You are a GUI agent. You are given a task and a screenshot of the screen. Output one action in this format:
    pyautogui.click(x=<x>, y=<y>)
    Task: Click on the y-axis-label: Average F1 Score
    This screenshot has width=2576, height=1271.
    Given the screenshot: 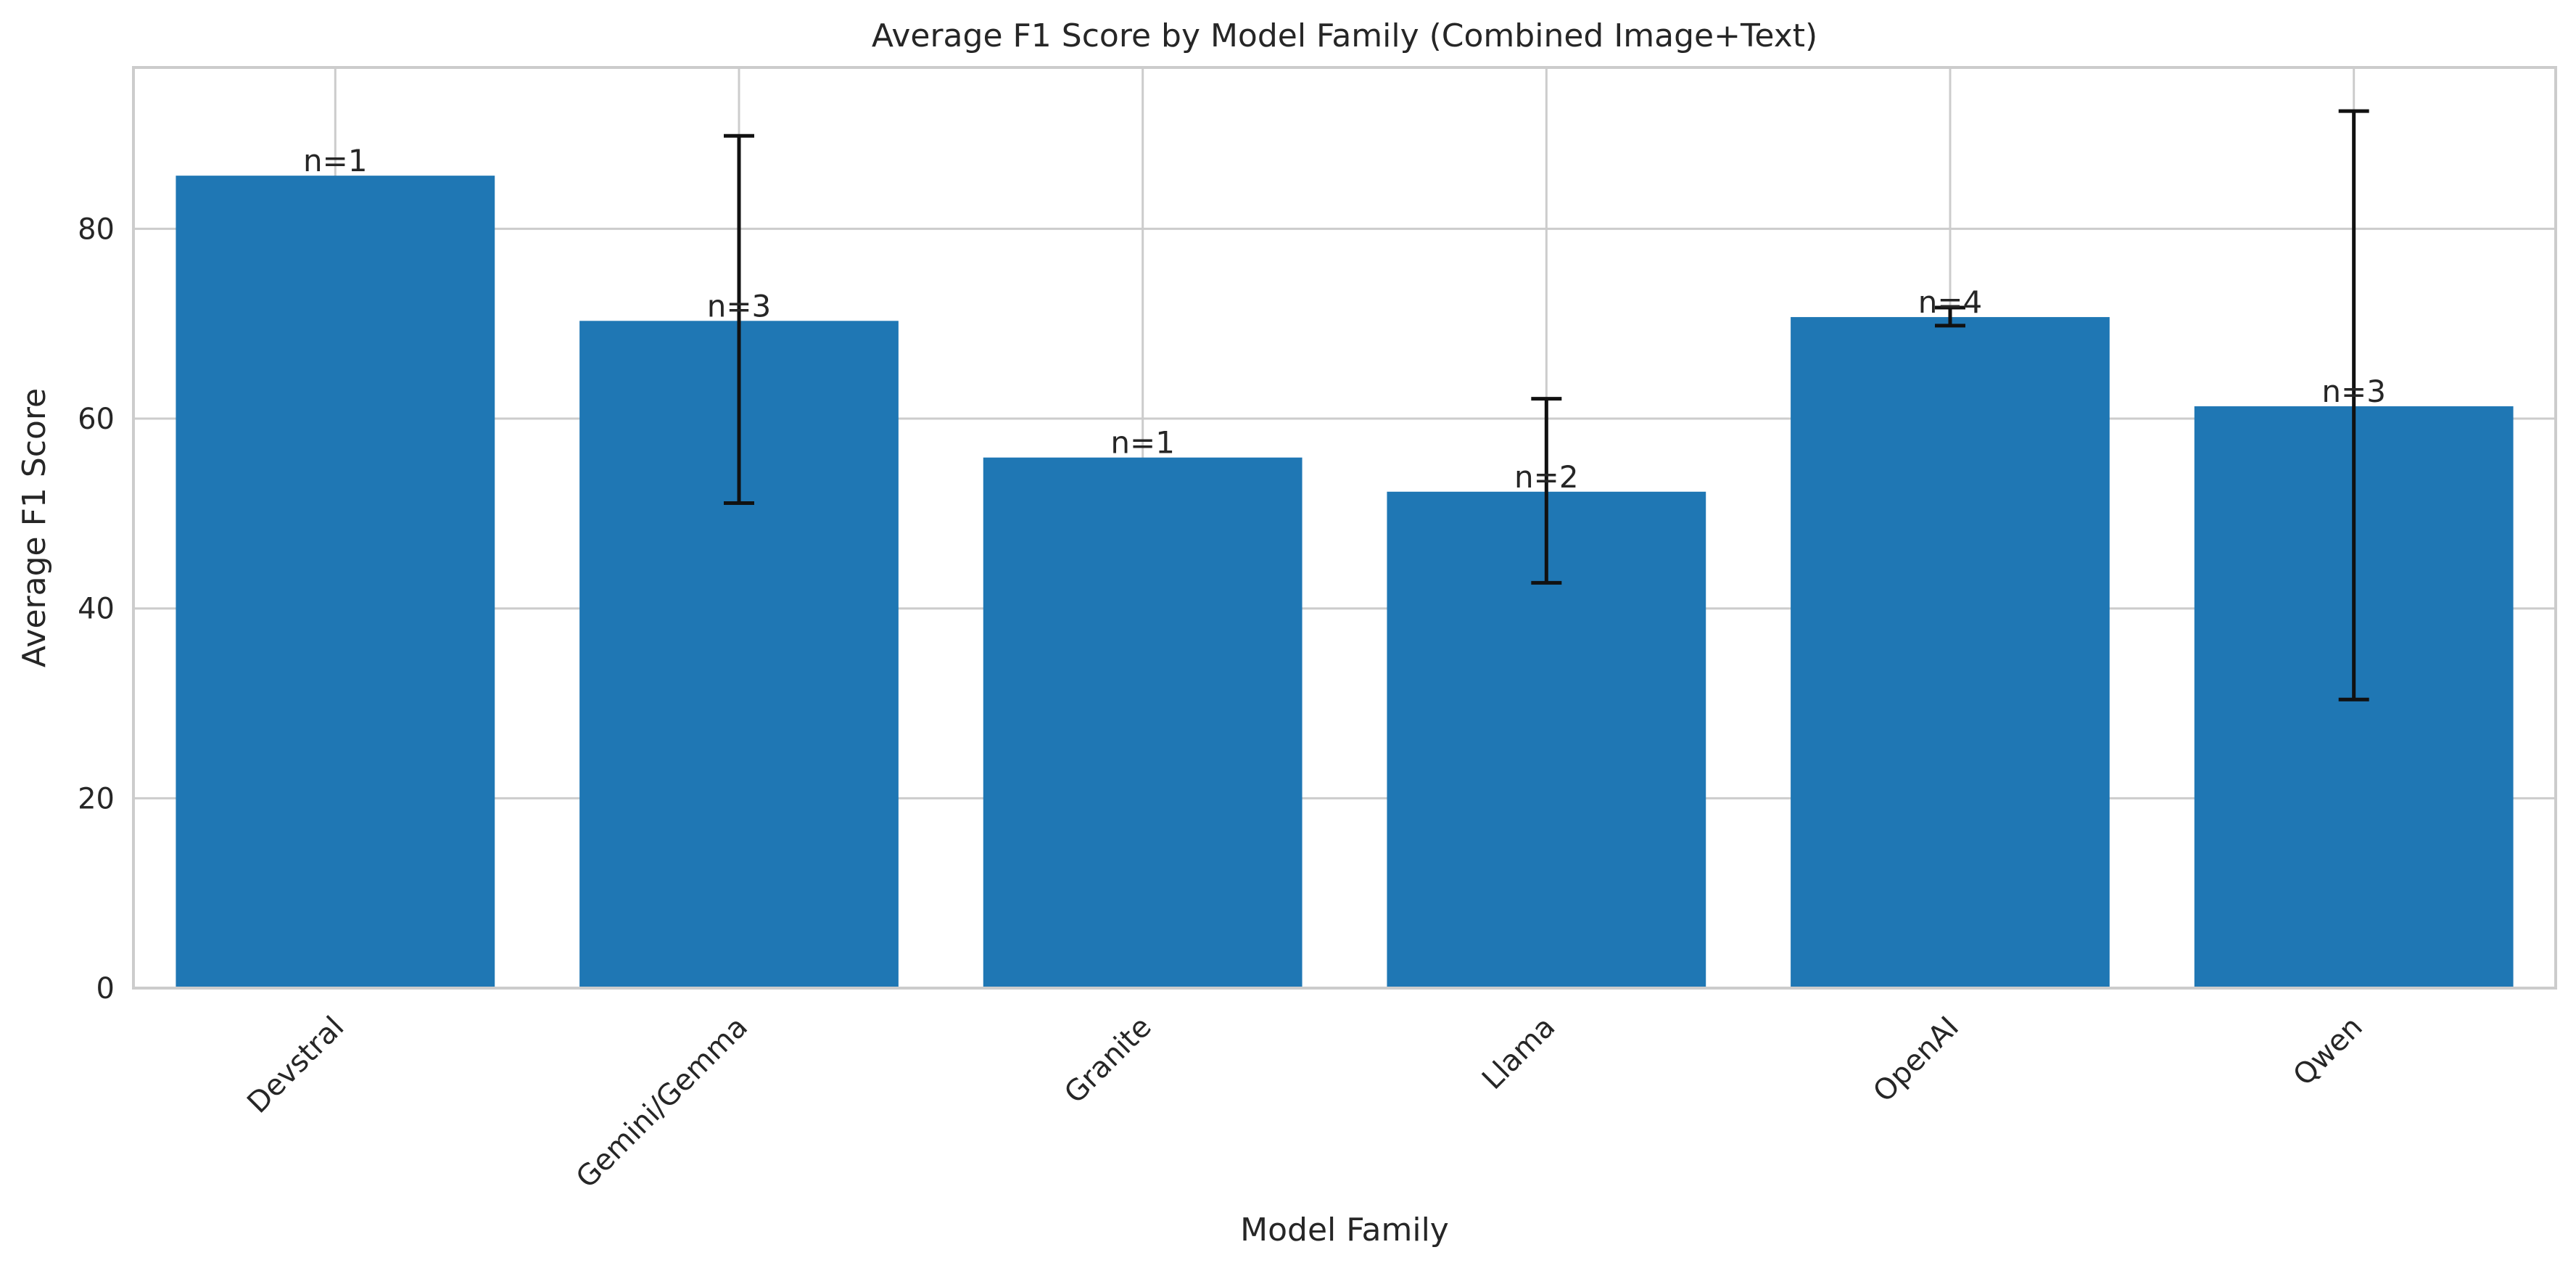 What is the action you would take?
    pyautogui.click(x=34, y=527)
    